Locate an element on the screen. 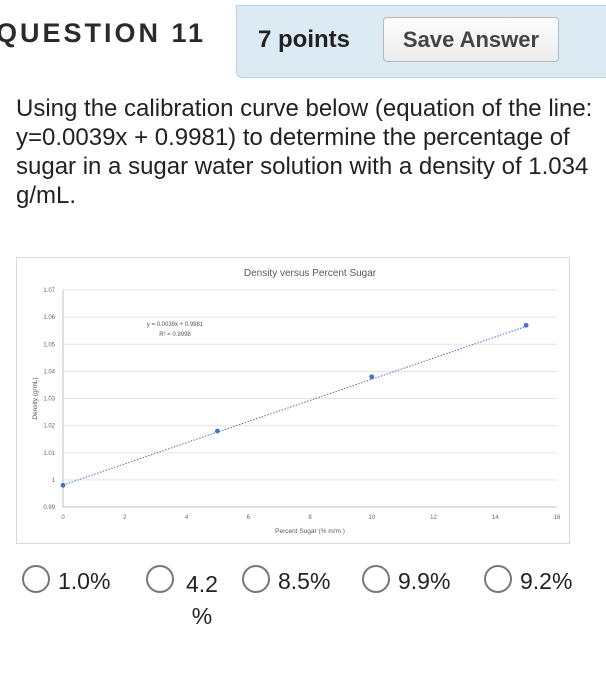 This screenshot has width=606, height=700. option-label: 9.9% is located at coordinates (424, 581).